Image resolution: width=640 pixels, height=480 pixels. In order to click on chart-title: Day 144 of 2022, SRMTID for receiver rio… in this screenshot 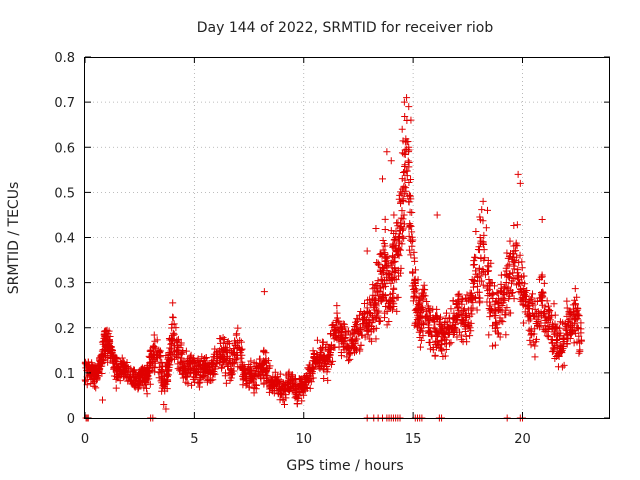, I will do `click(345, 28)`.